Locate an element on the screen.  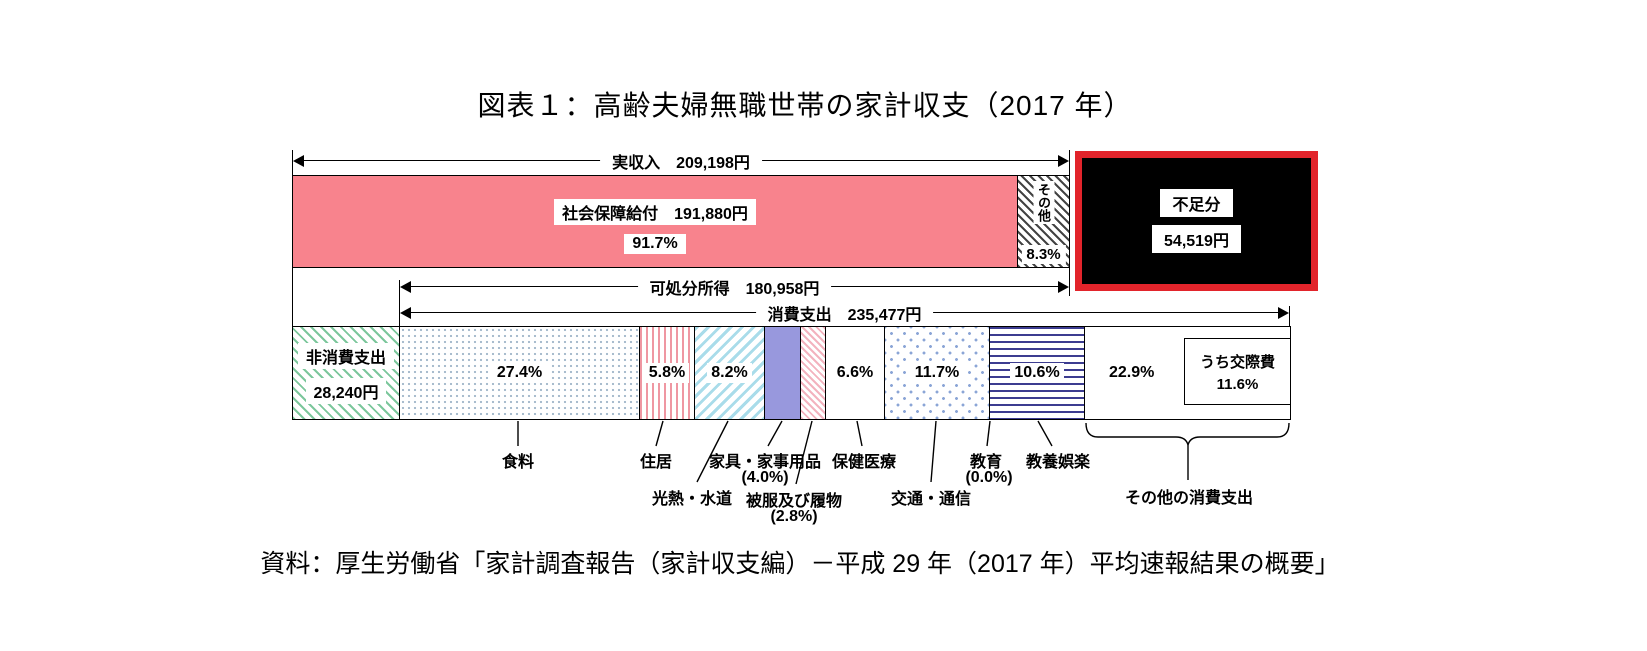
label-education: 教育 is located at coordinates (986, 462).